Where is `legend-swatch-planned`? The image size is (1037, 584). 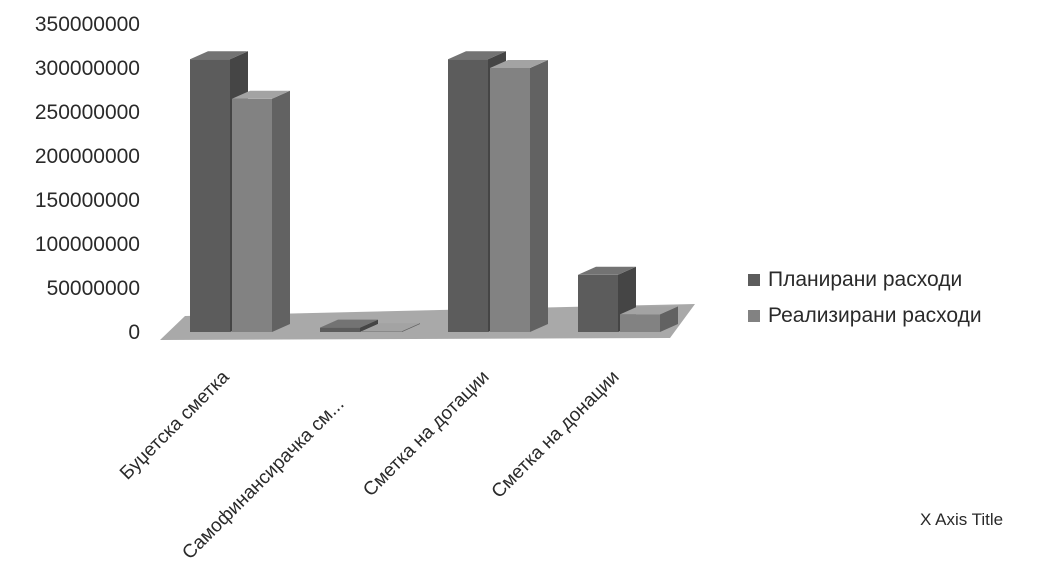 legend-swatch-planned is located at coordinates (754, 280).